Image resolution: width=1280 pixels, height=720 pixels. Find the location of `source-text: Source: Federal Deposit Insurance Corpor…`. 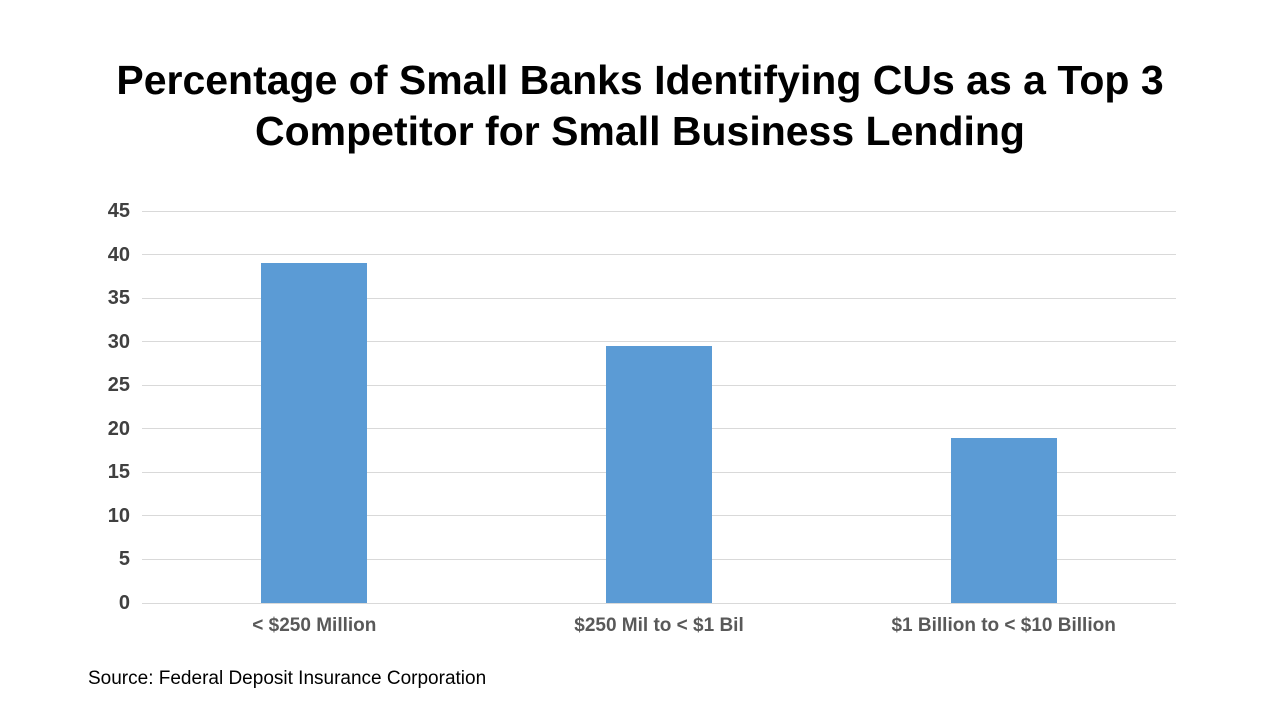

source-text: Source: Federal Deposit Insurance Corpor… is located at coordinates (287, 678).